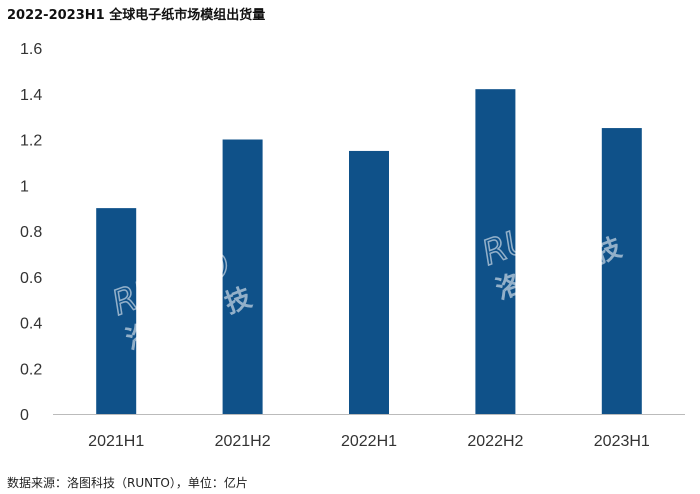  I want to click on x-tick-label: 2023H1, so click(622, 441).